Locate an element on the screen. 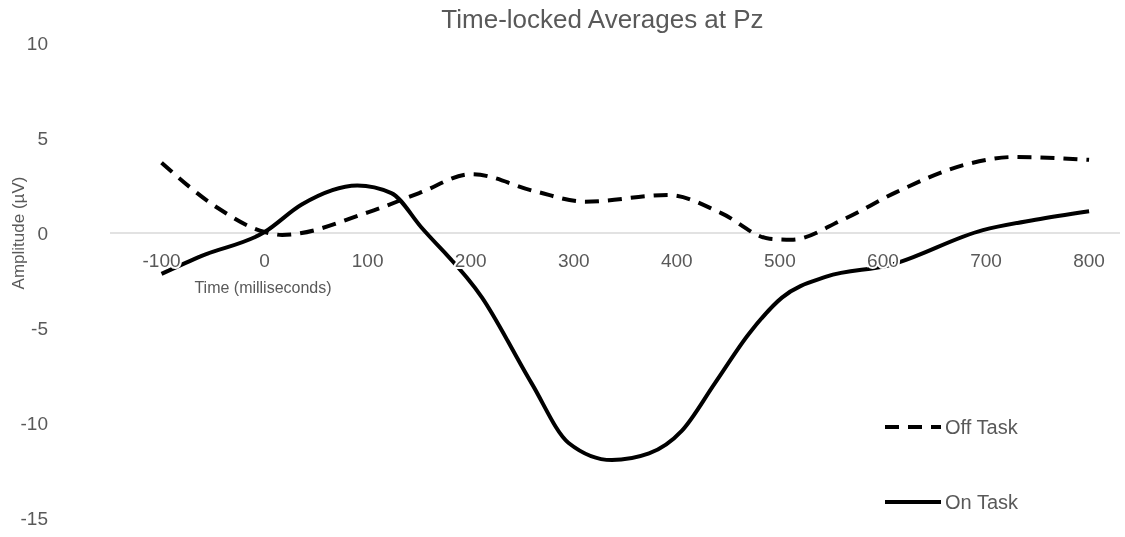 This screenshot has width=1125, height=537. x-tick-label: 300 is located at coordinates (573, 260).